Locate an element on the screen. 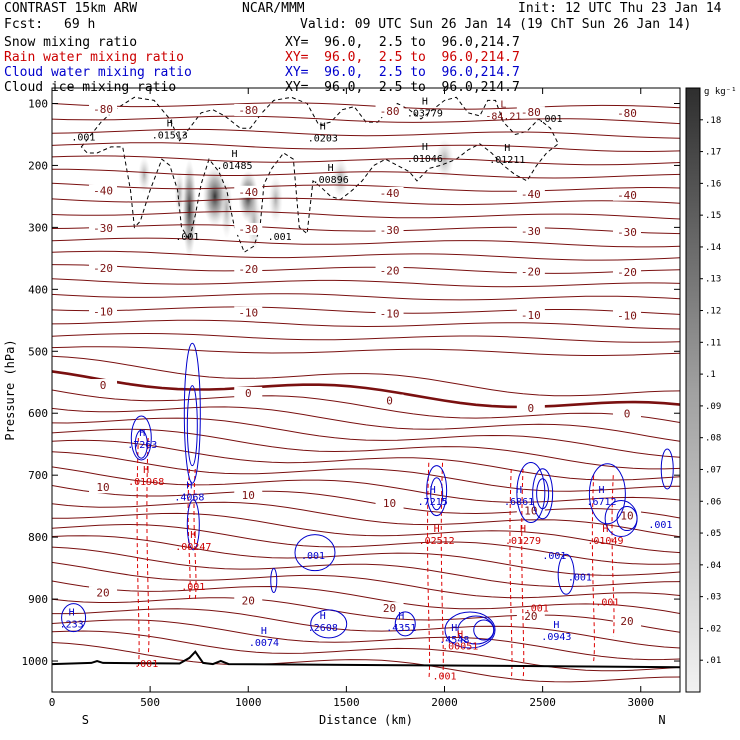 This screenshot has width=740, height=740. colorbar-label: .14 is located at coordinates (713, 248).